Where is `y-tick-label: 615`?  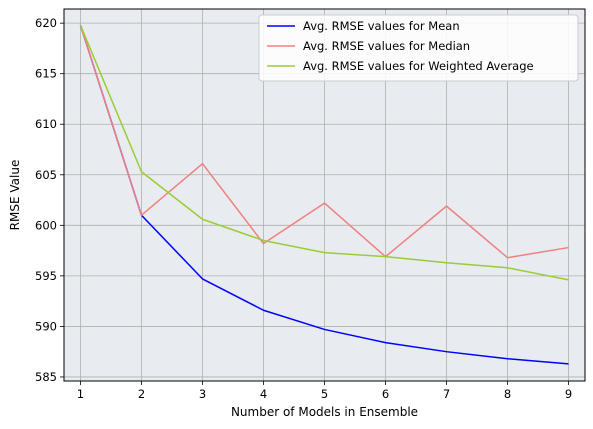
y-tick-label: 615 is located at coordinates (46, 74).